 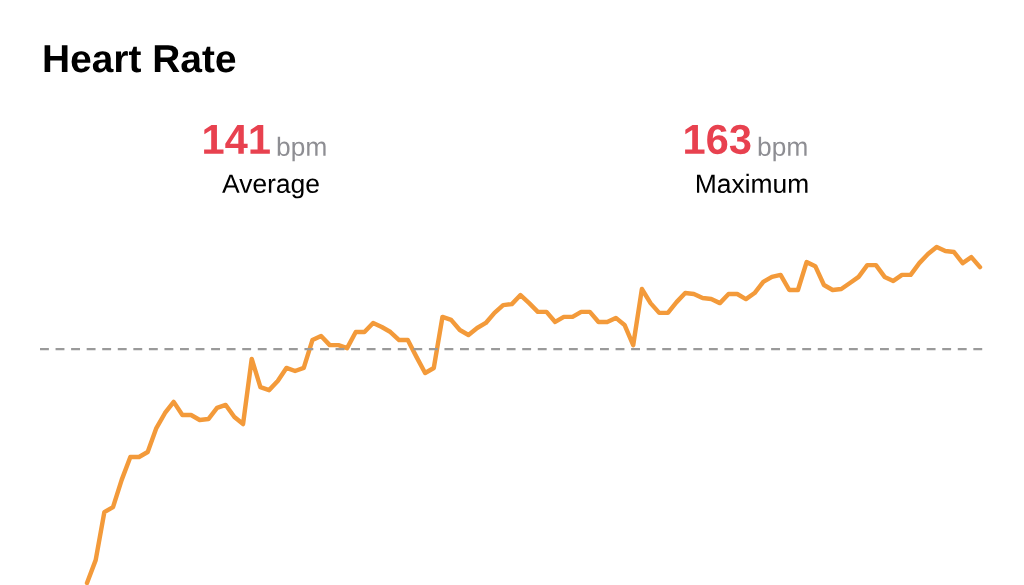 What do you see at coordinates (237, 139) in the screenshot?
I see `text: 141` at bounding box center [237, 139].